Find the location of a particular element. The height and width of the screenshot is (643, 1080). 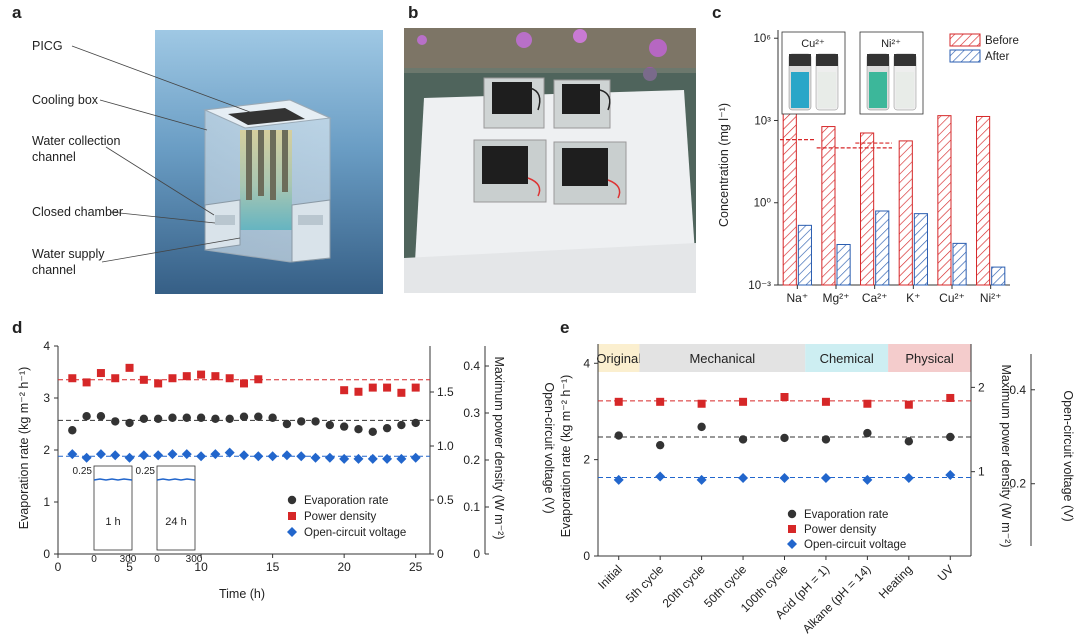

c-legend-before: Before is located at coordinates (1002, 41).